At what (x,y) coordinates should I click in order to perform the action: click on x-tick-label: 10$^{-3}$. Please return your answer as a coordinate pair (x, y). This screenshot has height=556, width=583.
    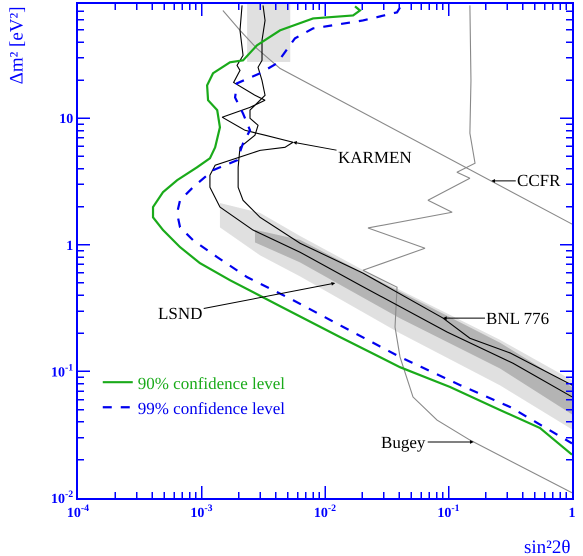
    Looking at the image, I should click on (201, 511).